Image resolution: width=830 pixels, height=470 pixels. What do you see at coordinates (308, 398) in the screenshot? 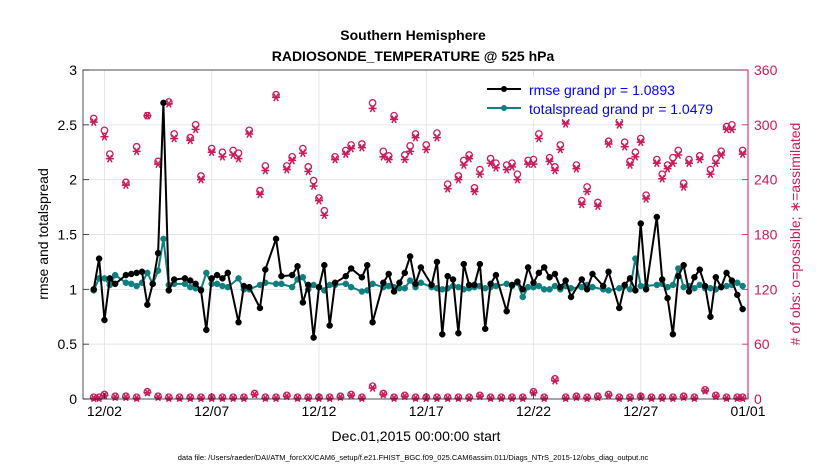
I see `obs-assimilated-bottom-row--point-21` at bounding box center [308, 398].